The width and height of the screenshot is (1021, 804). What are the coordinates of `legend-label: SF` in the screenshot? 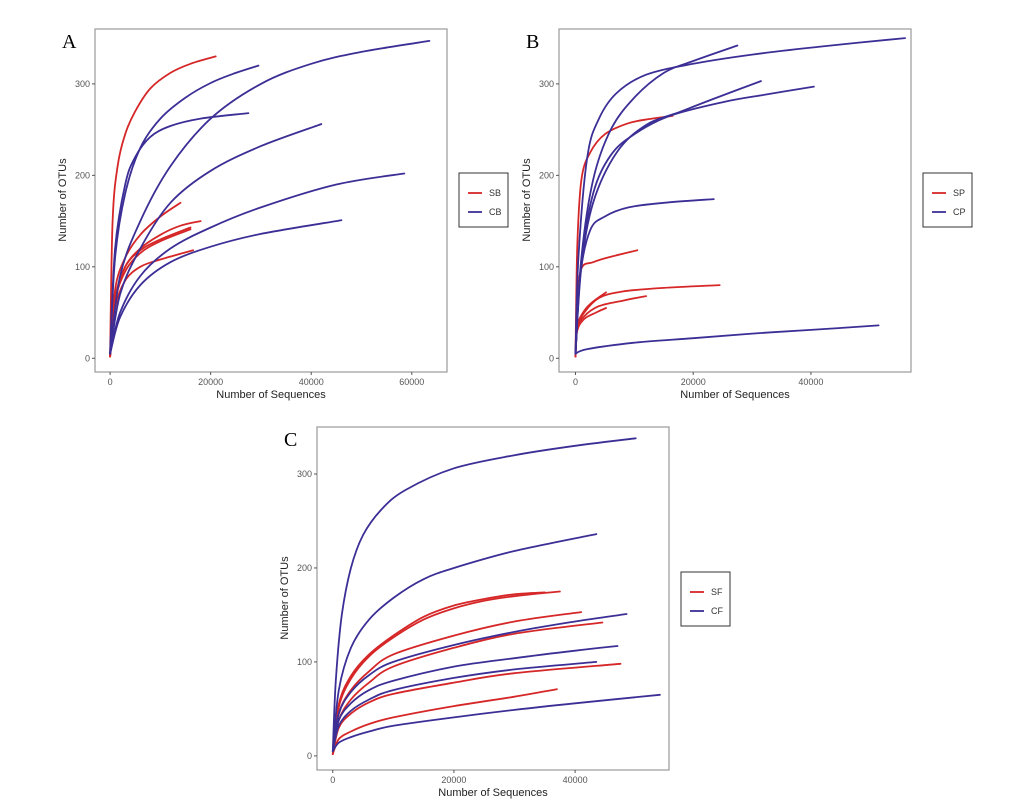 It's located at (717, 592).